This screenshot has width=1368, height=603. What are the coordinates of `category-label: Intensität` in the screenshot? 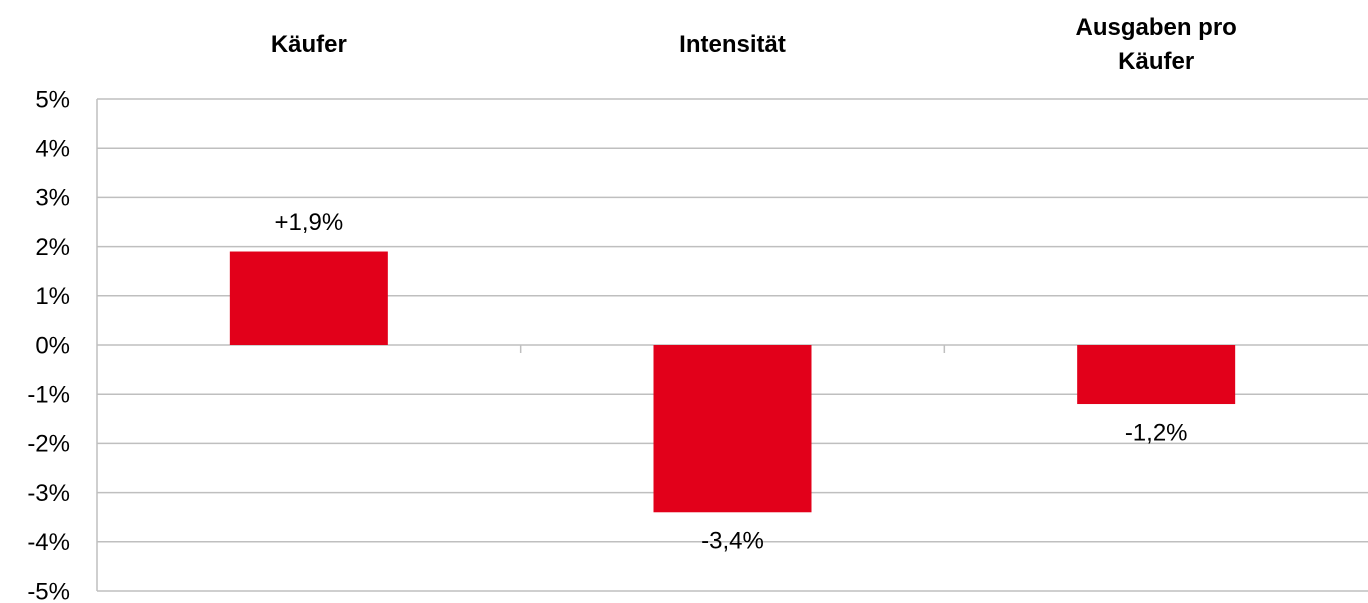 It's located at (732, 44).